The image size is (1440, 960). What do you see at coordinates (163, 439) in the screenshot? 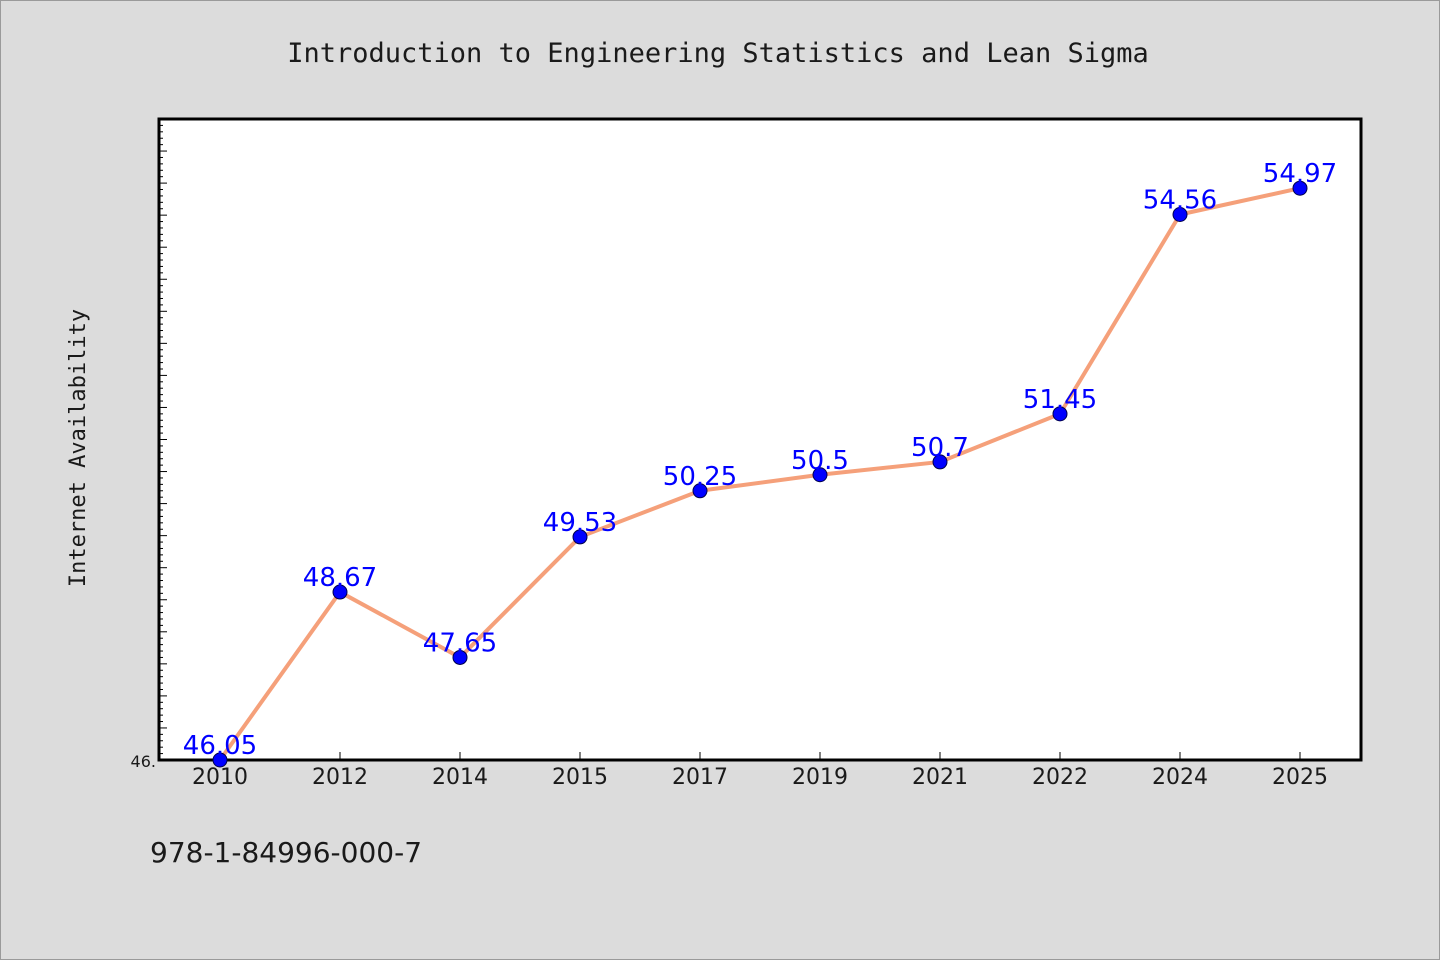
I see `y-axis-ticks` at bounding box center [163, 439].